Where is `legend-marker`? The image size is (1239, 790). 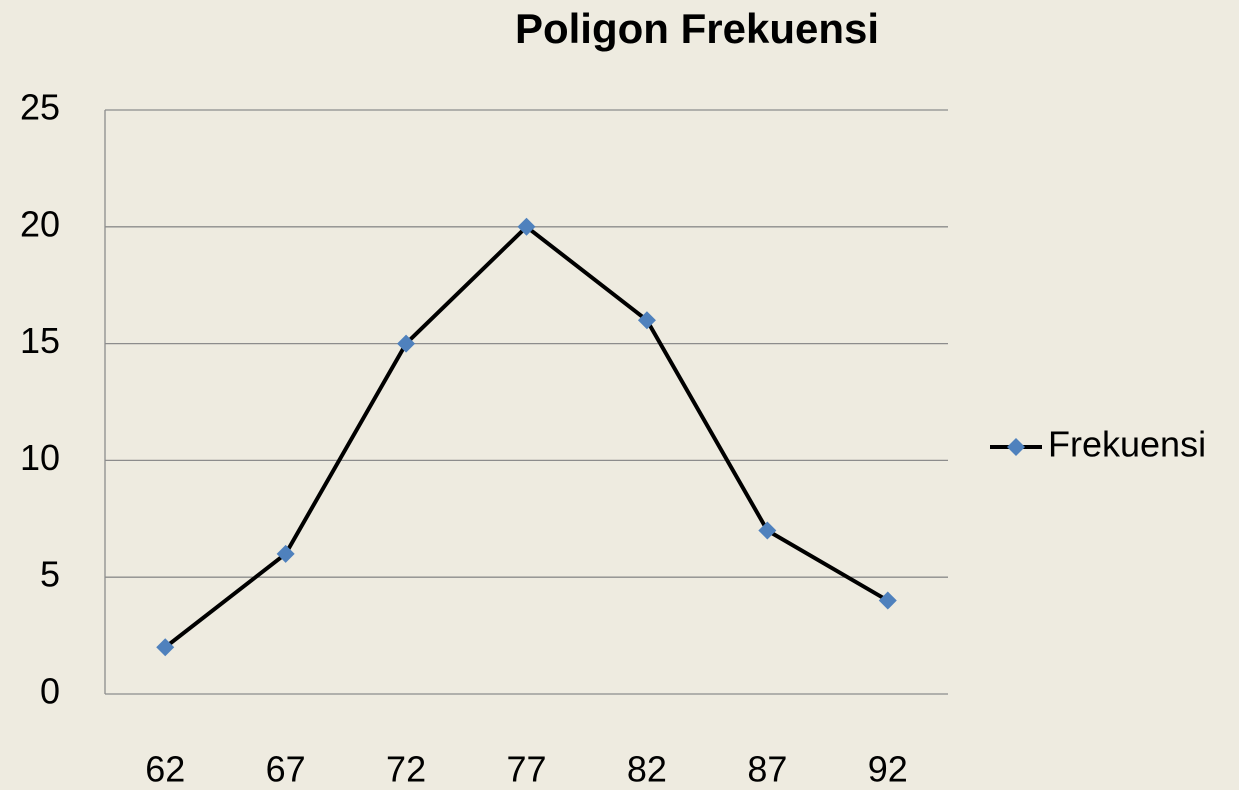
legend-marker is located at coordinates (1016, 447).